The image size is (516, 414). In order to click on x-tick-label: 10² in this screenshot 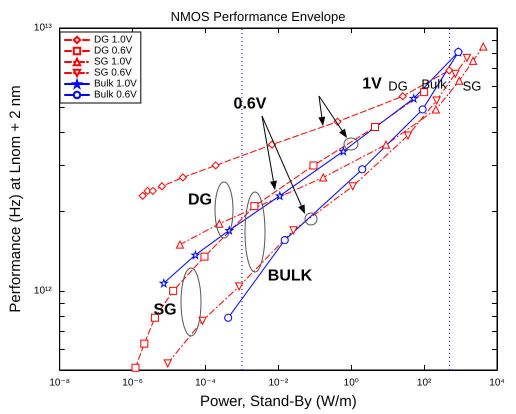, I will do `click(424, 383)`.